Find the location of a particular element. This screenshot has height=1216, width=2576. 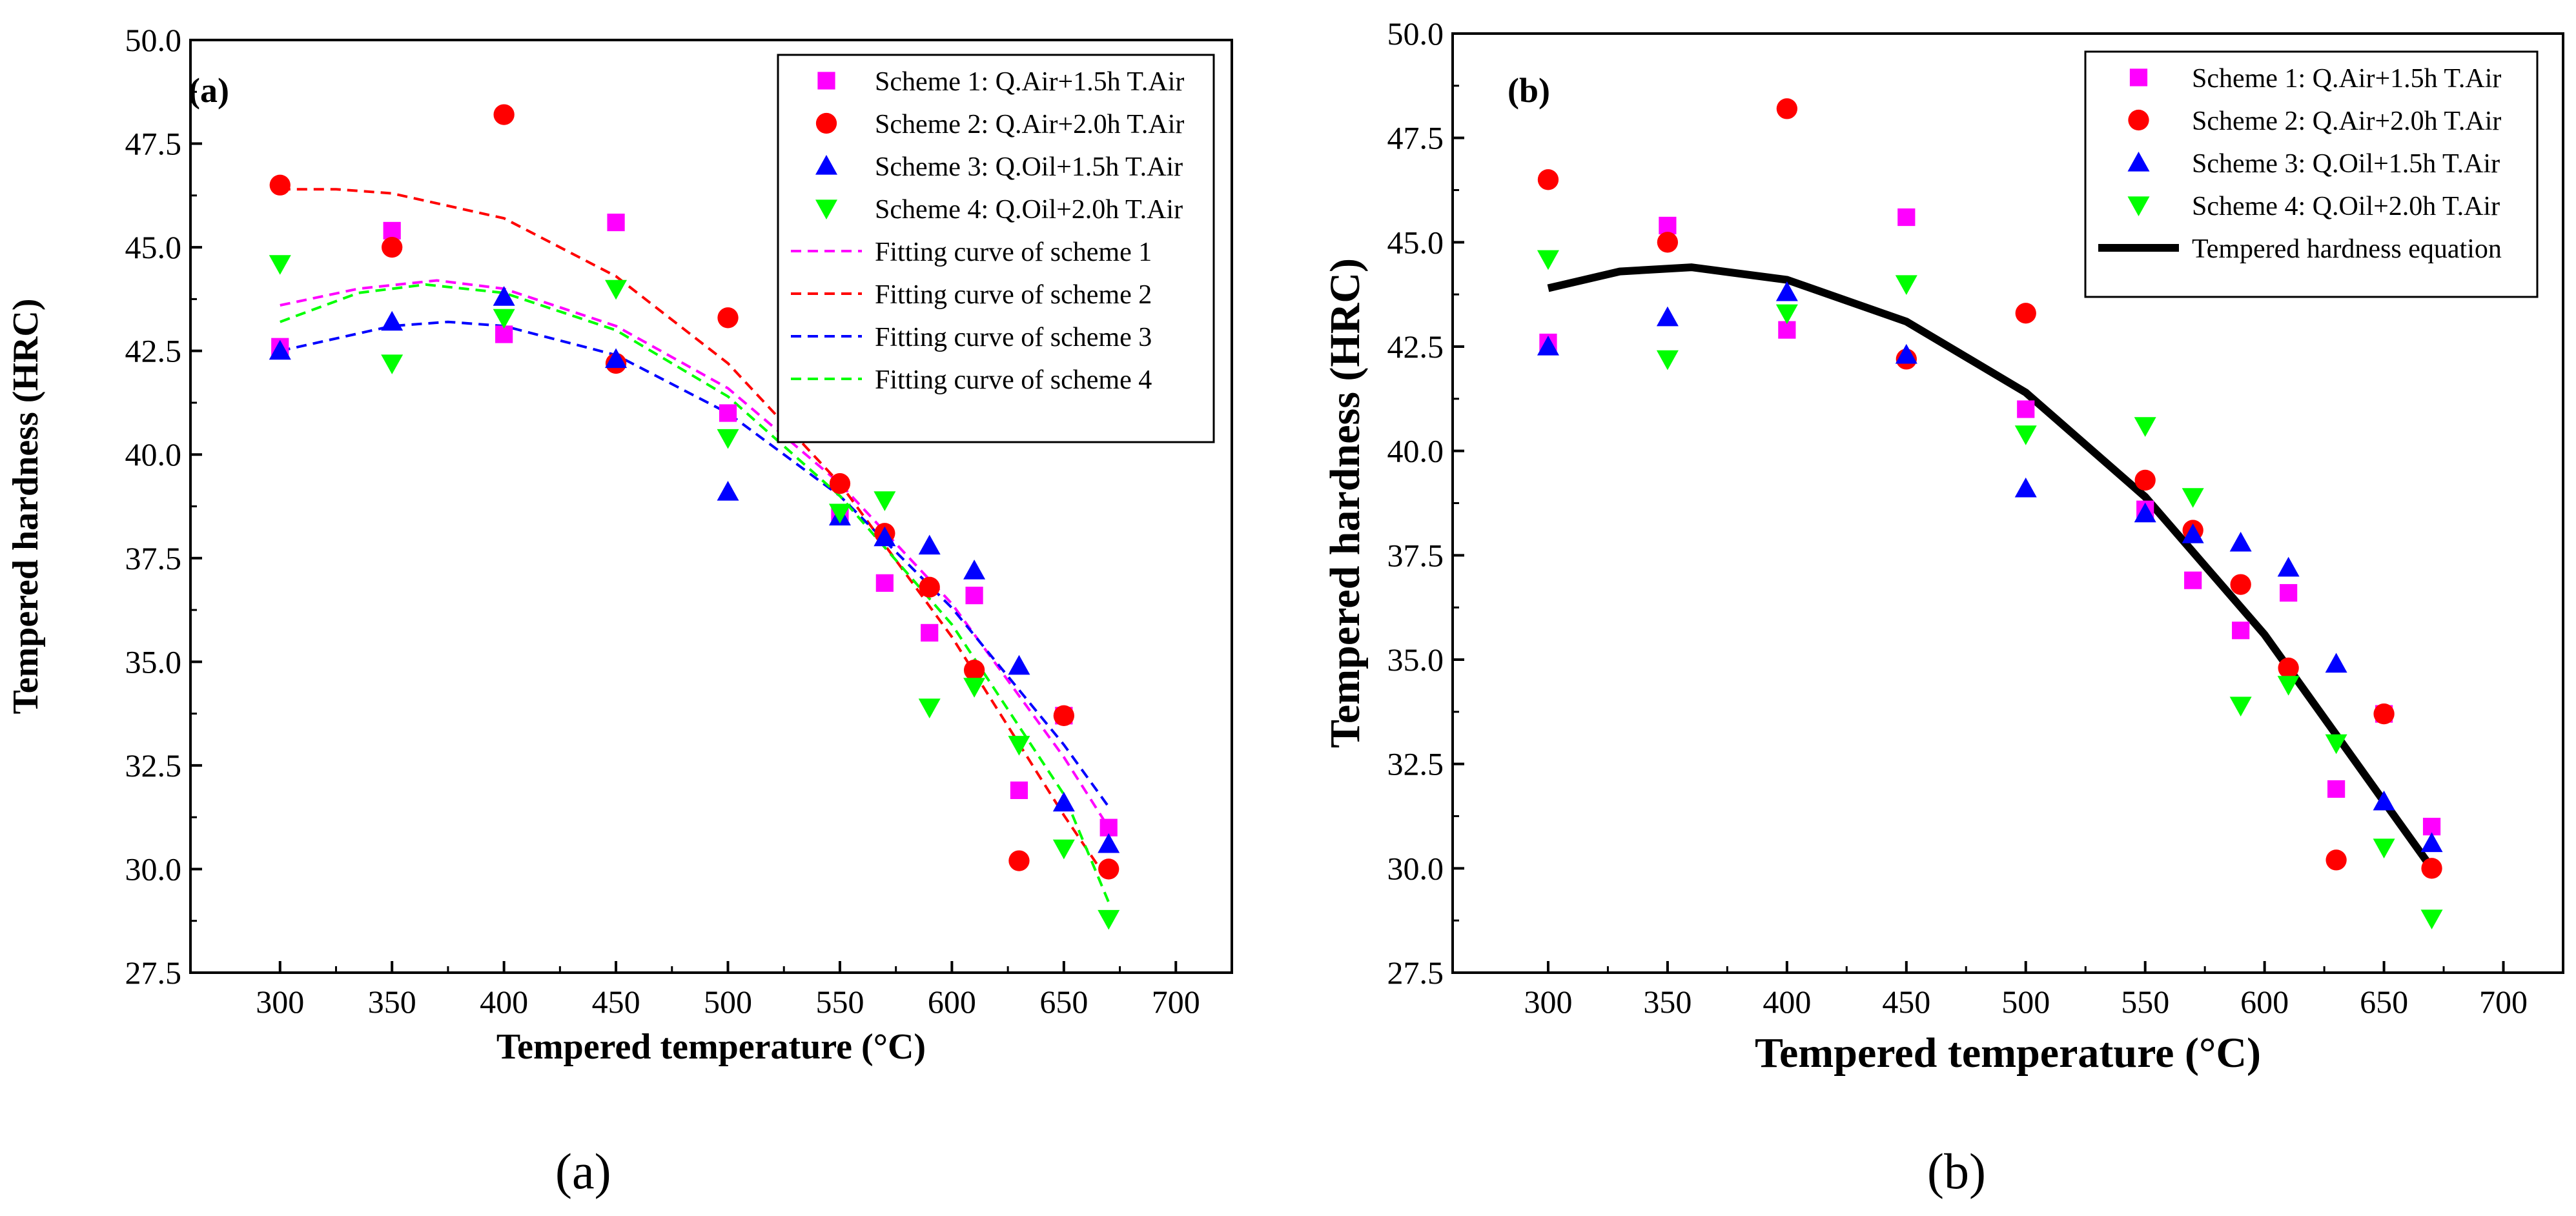

x-tick-label: 600 is located at coordinates (952, 1002).